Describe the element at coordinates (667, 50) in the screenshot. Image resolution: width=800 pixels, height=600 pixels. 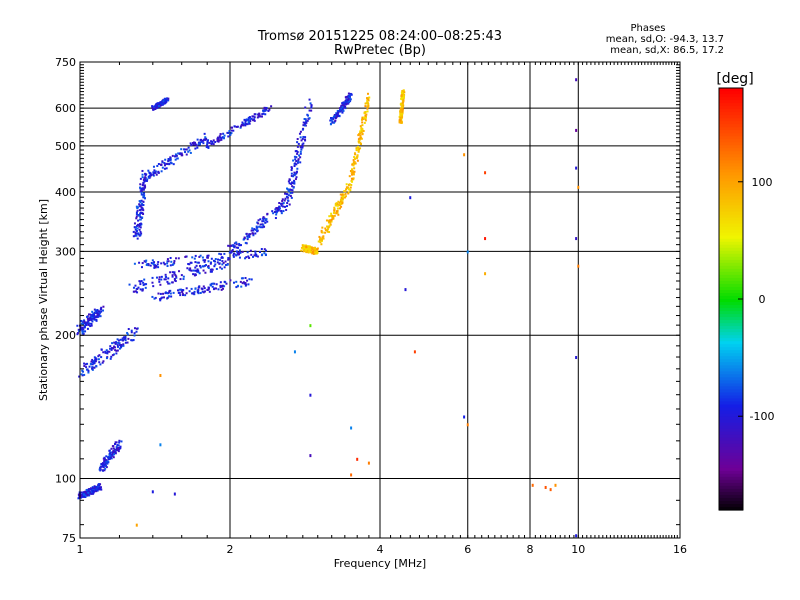
I see `stats-x-line: mean, sd,X: 86.5, 17.2` at that location.